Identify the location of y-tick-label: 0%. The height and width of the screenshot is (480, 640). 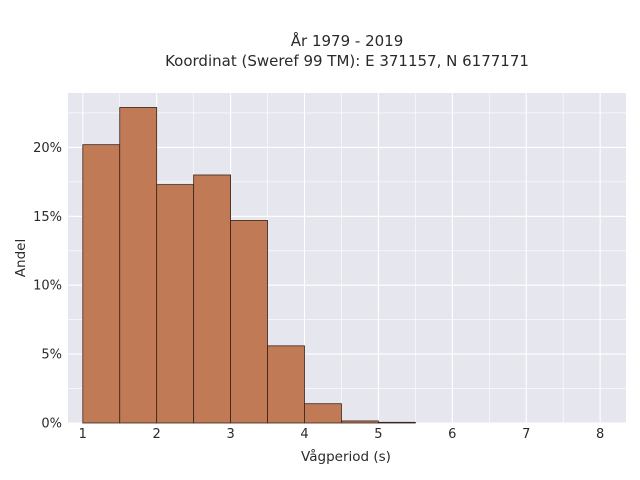
(51, 424).